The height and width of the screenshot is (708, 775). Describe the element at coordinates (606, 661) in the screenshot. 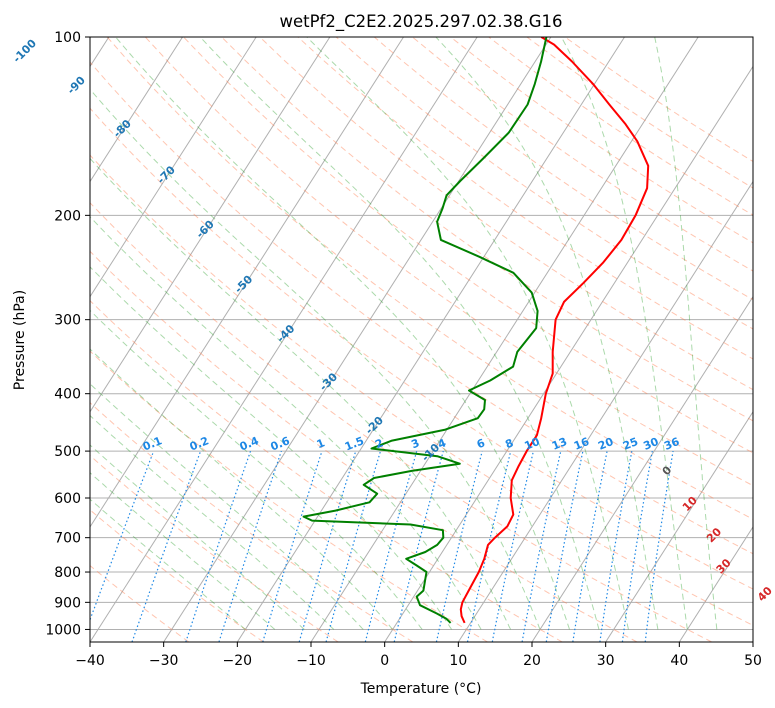

I see `x-tick-label: 30` at that location.